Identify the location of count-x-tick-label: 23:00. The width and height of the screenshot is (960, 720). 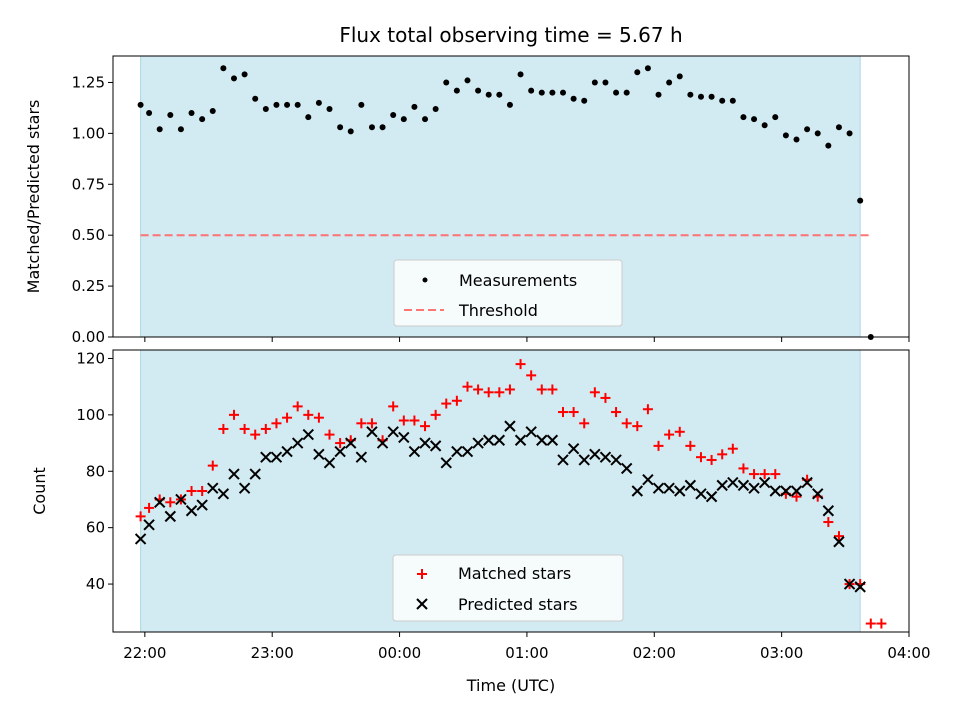
(272, 653).